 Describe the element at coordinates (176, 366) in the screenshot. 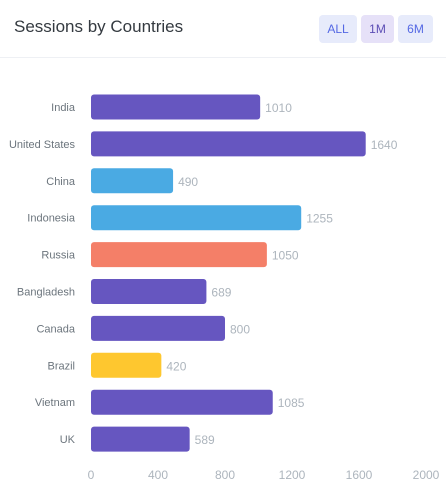

I see `value-label-brazil: 420` at that location.